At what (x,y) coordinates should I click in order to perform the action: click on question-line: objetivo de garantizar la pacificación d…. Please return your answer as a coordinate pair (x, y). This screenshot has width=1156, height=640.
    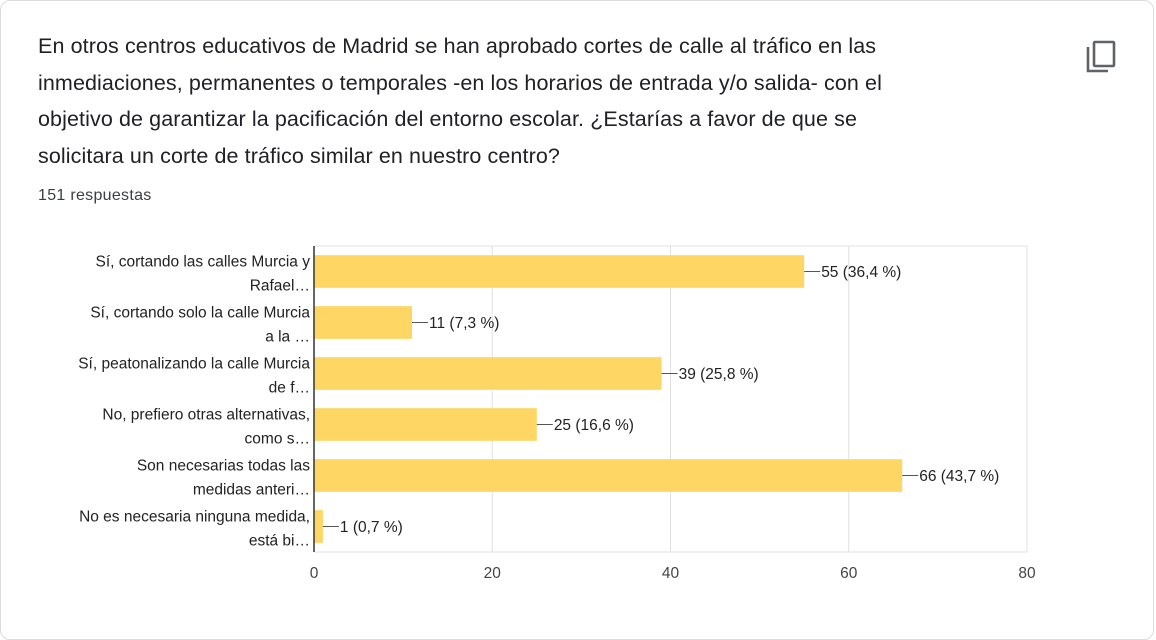
    Looking at the image, I should click on (448, 119).